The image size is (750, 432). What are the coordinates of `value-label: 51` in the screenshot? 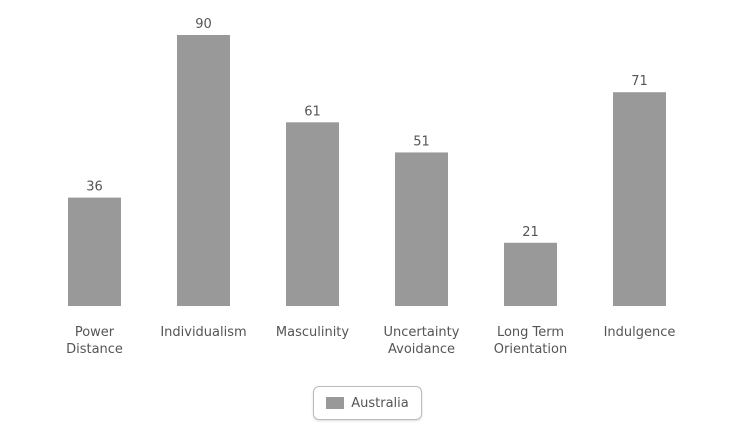 It's located at (421, 141).